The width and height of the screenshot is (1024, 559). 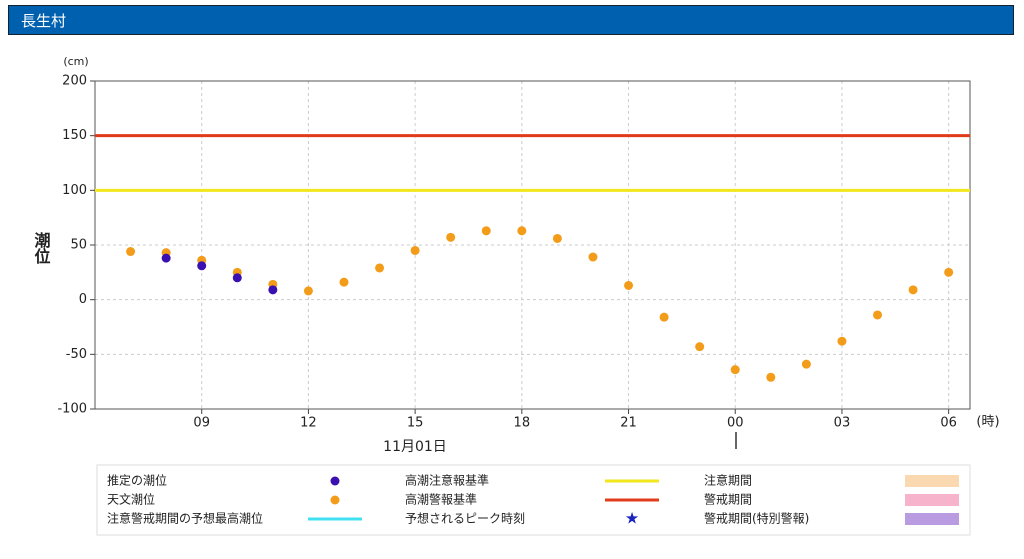 What do you see at coordinates (447, 480) in the screenshot?
I see `legend-label: 高潮注意報基準` at bounding box center [447, 480].